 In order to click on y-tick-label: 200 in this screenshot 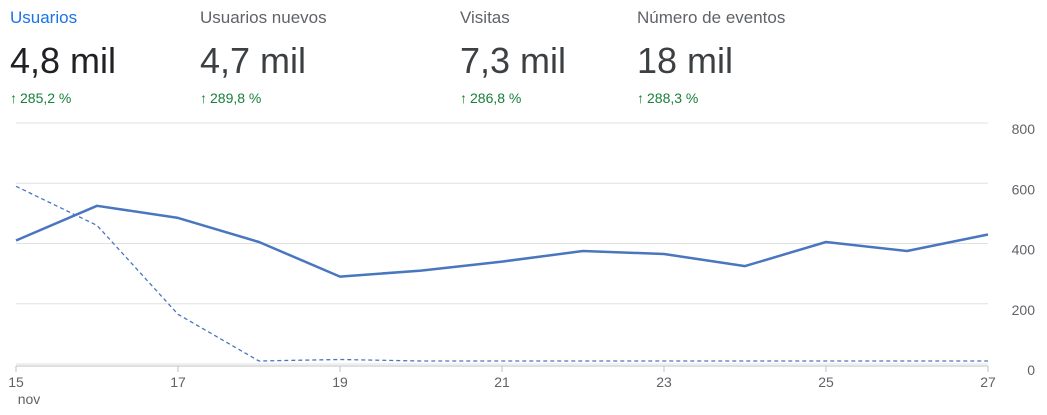, I will do `click(1024, 310)`.